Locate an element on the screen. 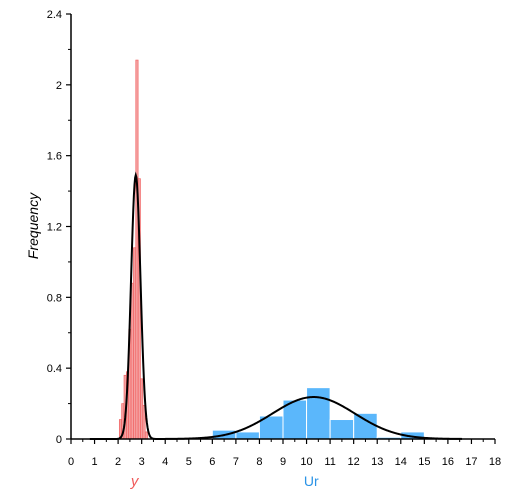 Image resolution: width=531 pixels, height=497 pixels. x-tick-label-10: 10 is located at coordinates (306, 462).